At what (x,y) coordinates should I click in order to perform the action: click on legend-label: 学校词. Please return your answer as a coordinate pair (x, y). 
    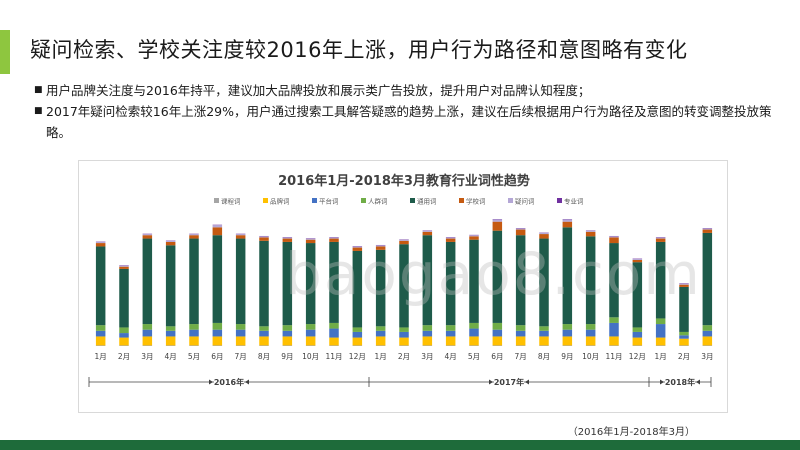
    Looking at the image, I should click on (476, 201).